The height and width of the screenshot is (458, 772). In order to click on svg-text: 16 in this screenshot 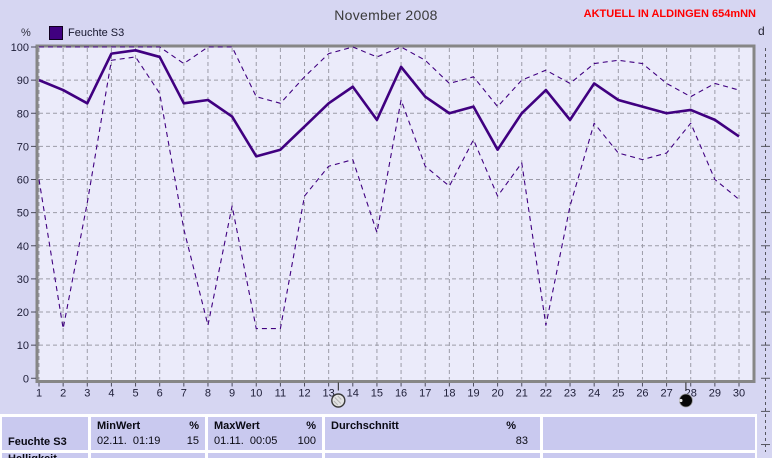, I will do `click(401, 394)`.